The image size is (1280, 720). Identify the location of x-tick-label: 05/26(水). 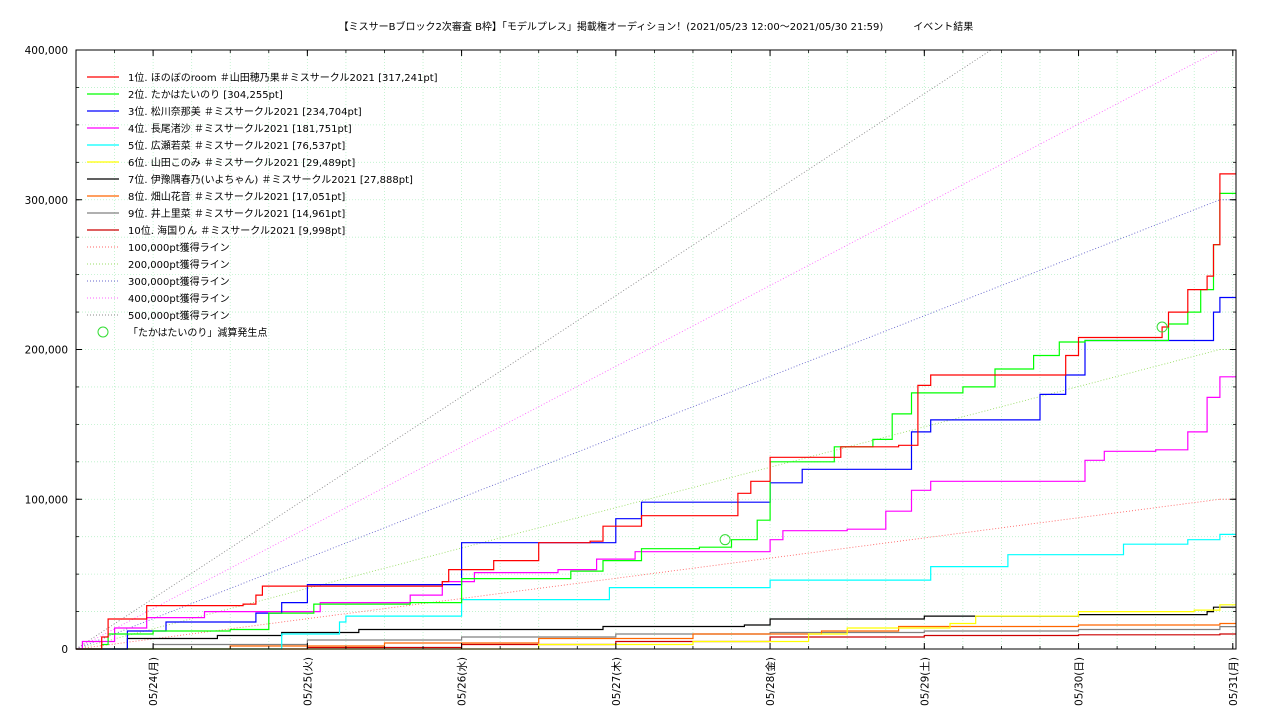
(463, 681).